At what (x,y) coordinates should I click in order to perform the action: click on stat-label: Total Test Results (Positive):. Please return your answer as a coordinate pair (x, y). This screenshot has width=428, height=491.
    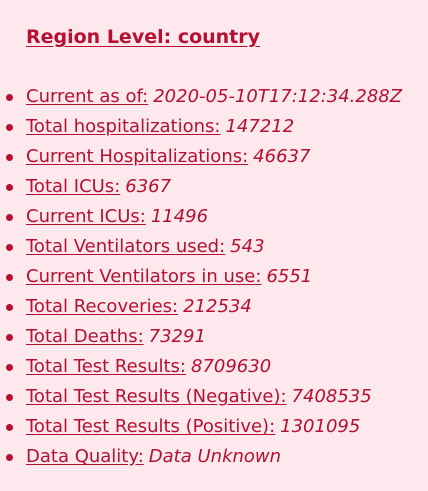
    Looking at the image, I should click on (151, 426).